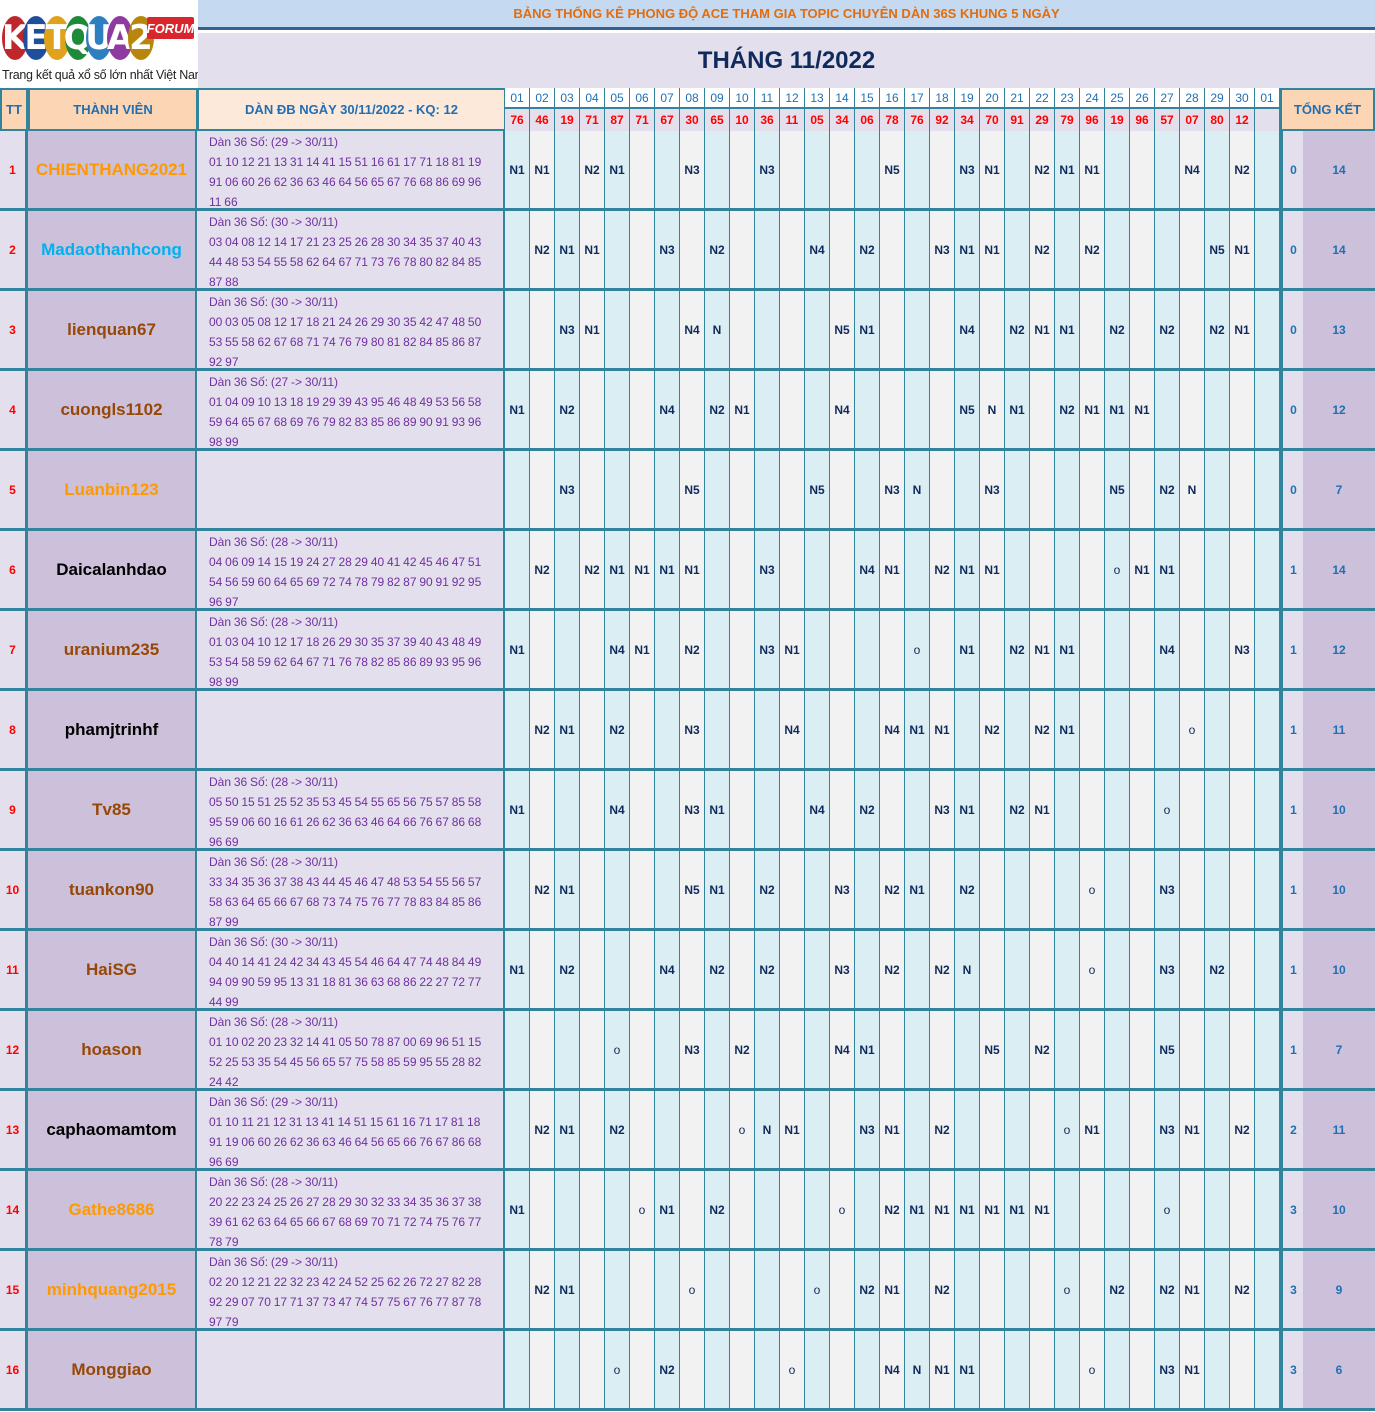  Describe the element at coordinates (113, 891) in the screenshot. I see `member-name: tuankon90` at that location.